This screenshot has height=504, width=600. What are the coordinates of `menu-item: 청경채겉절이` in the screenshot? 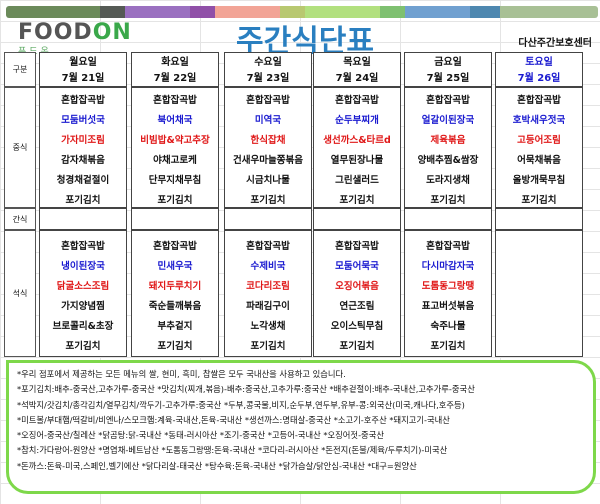 It's located at (83, 180).